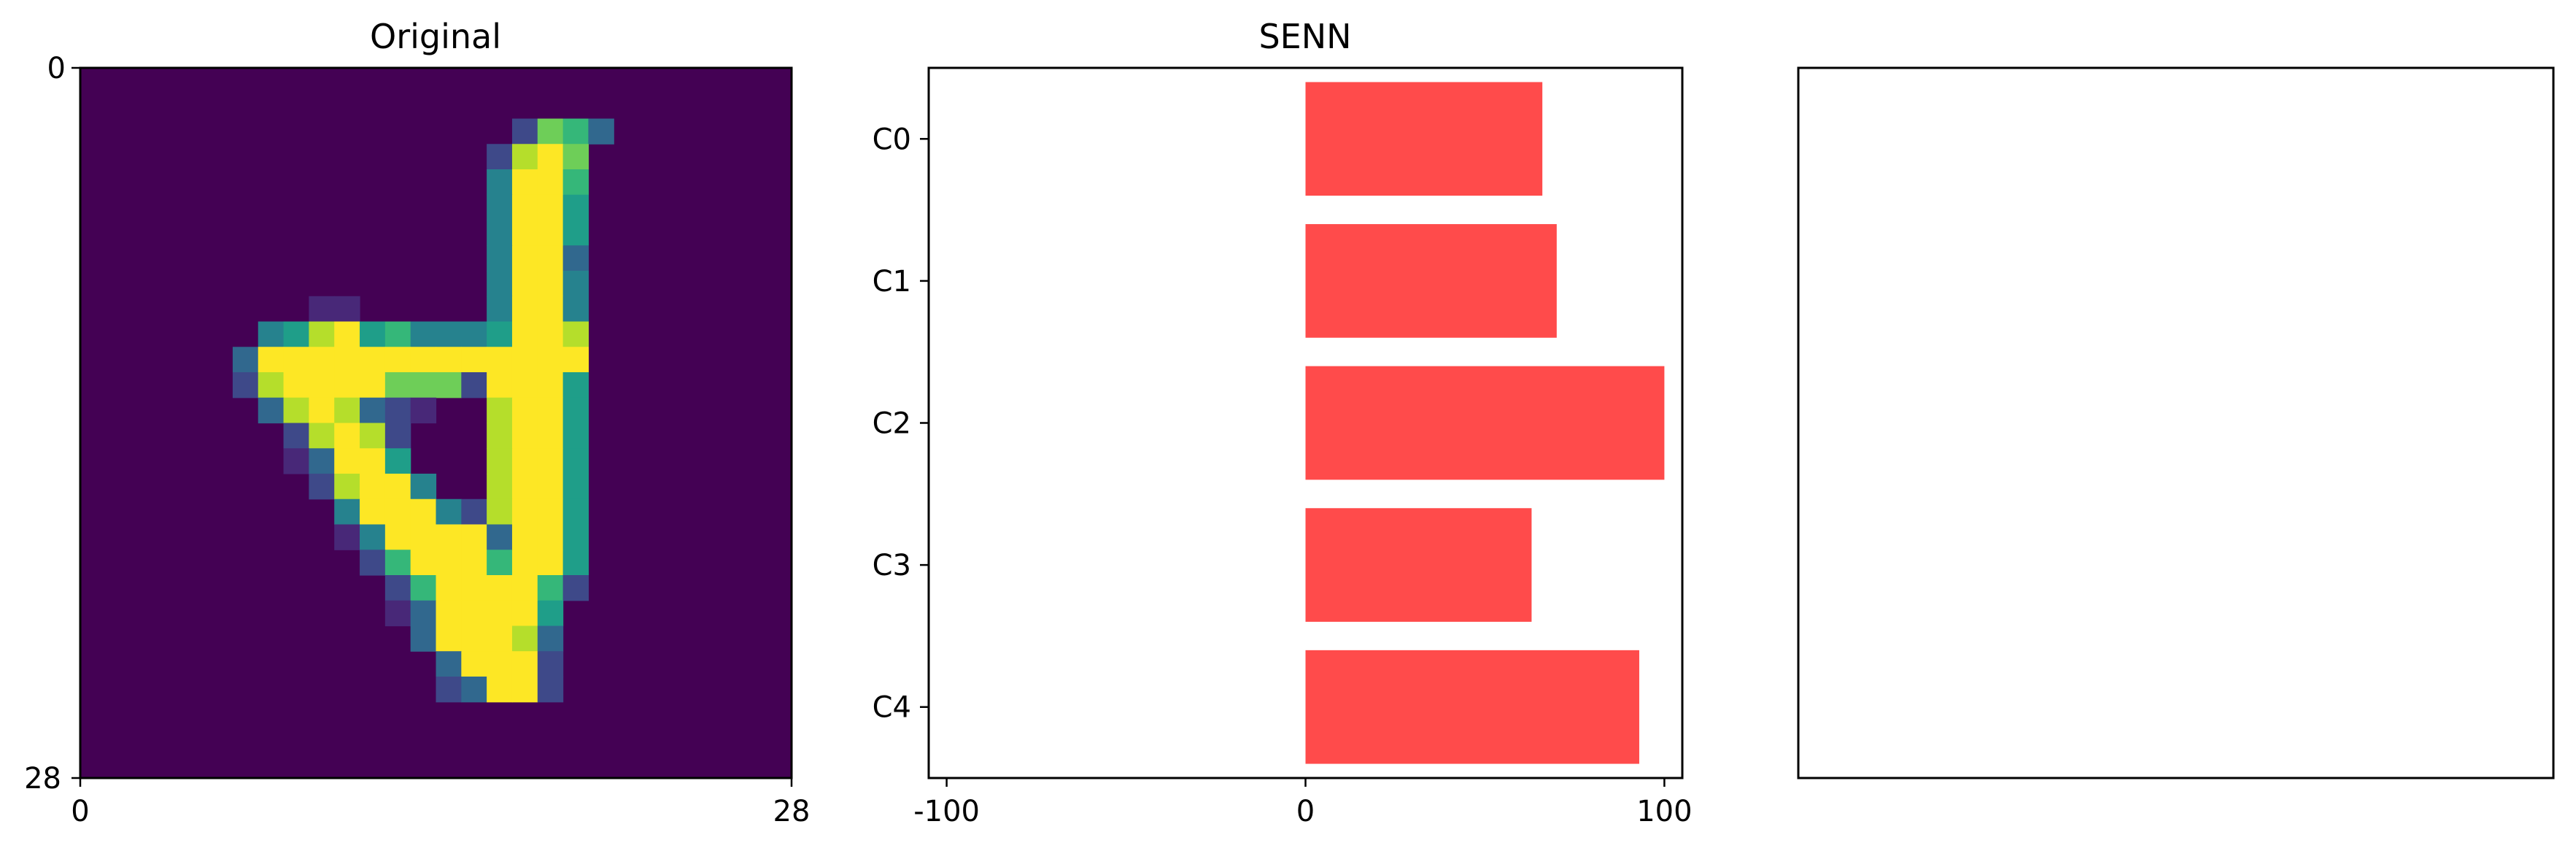 This screenshot has width=2576, height=851. I want to click on ytick-label: C0, so click(892, 139).